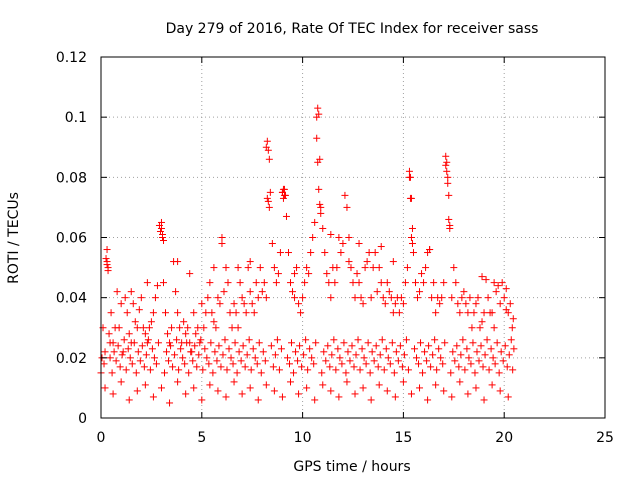 This screenshot has width=640, height=480. I want to click on x-tick-label: 5, so click(201, 438).